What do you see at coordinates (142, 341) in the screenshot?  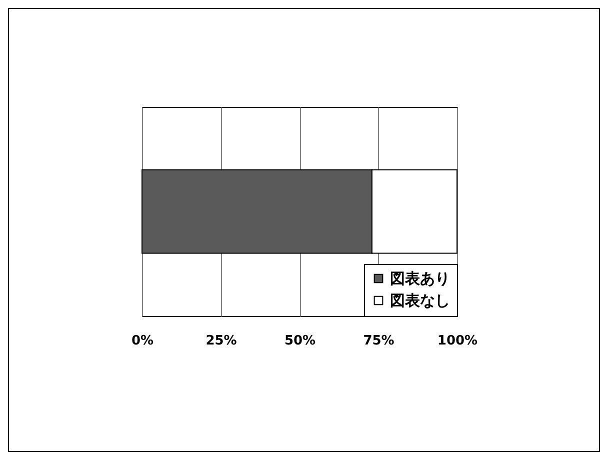 I see `x-tick-label: 0%` at bounding box center [142, 341].